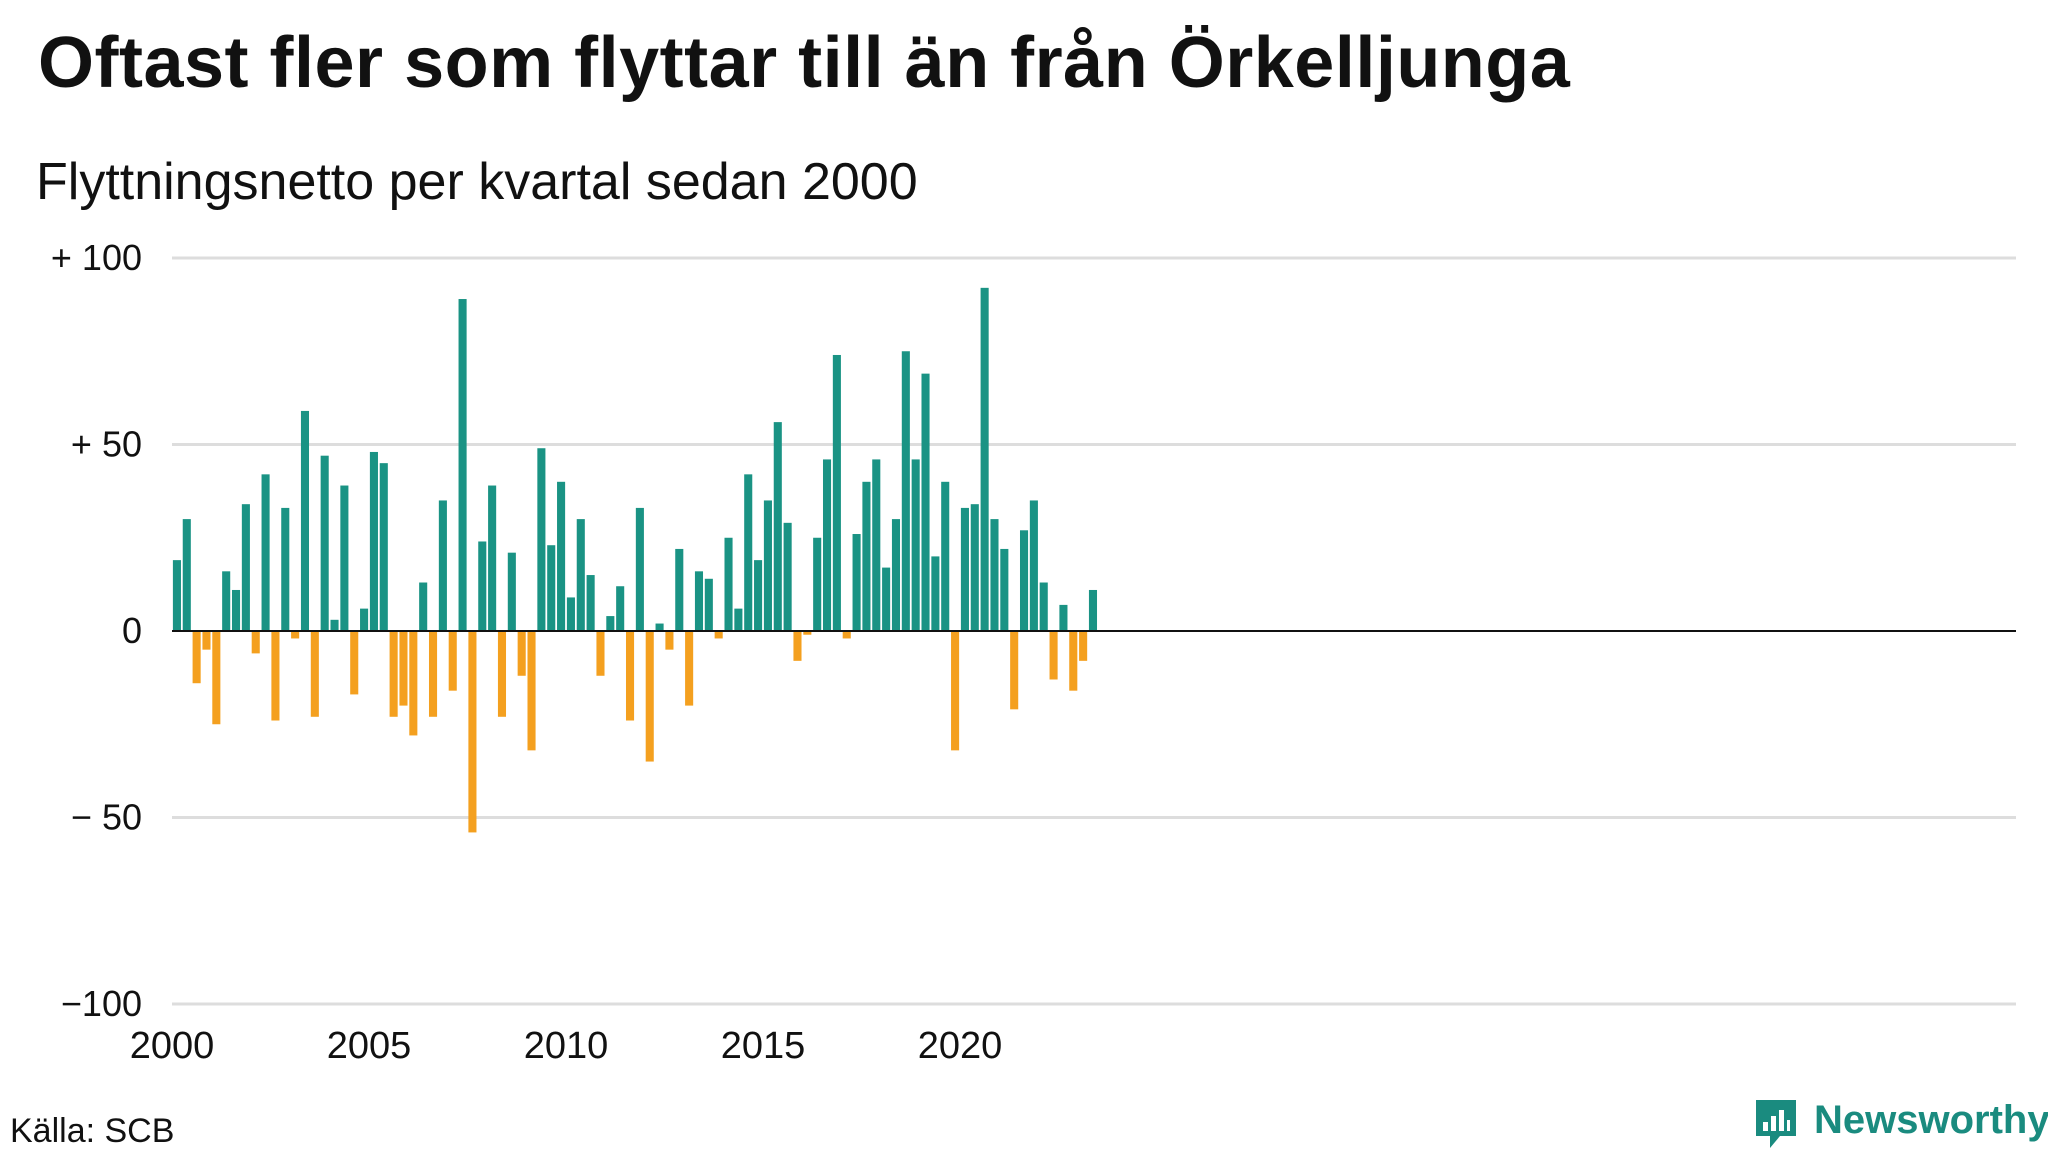 The width and height of the screenshot is (2048, 1152). I want to click on x-axis-labels: 2000 2005 2010 2015 2020, so click(566, 1046).